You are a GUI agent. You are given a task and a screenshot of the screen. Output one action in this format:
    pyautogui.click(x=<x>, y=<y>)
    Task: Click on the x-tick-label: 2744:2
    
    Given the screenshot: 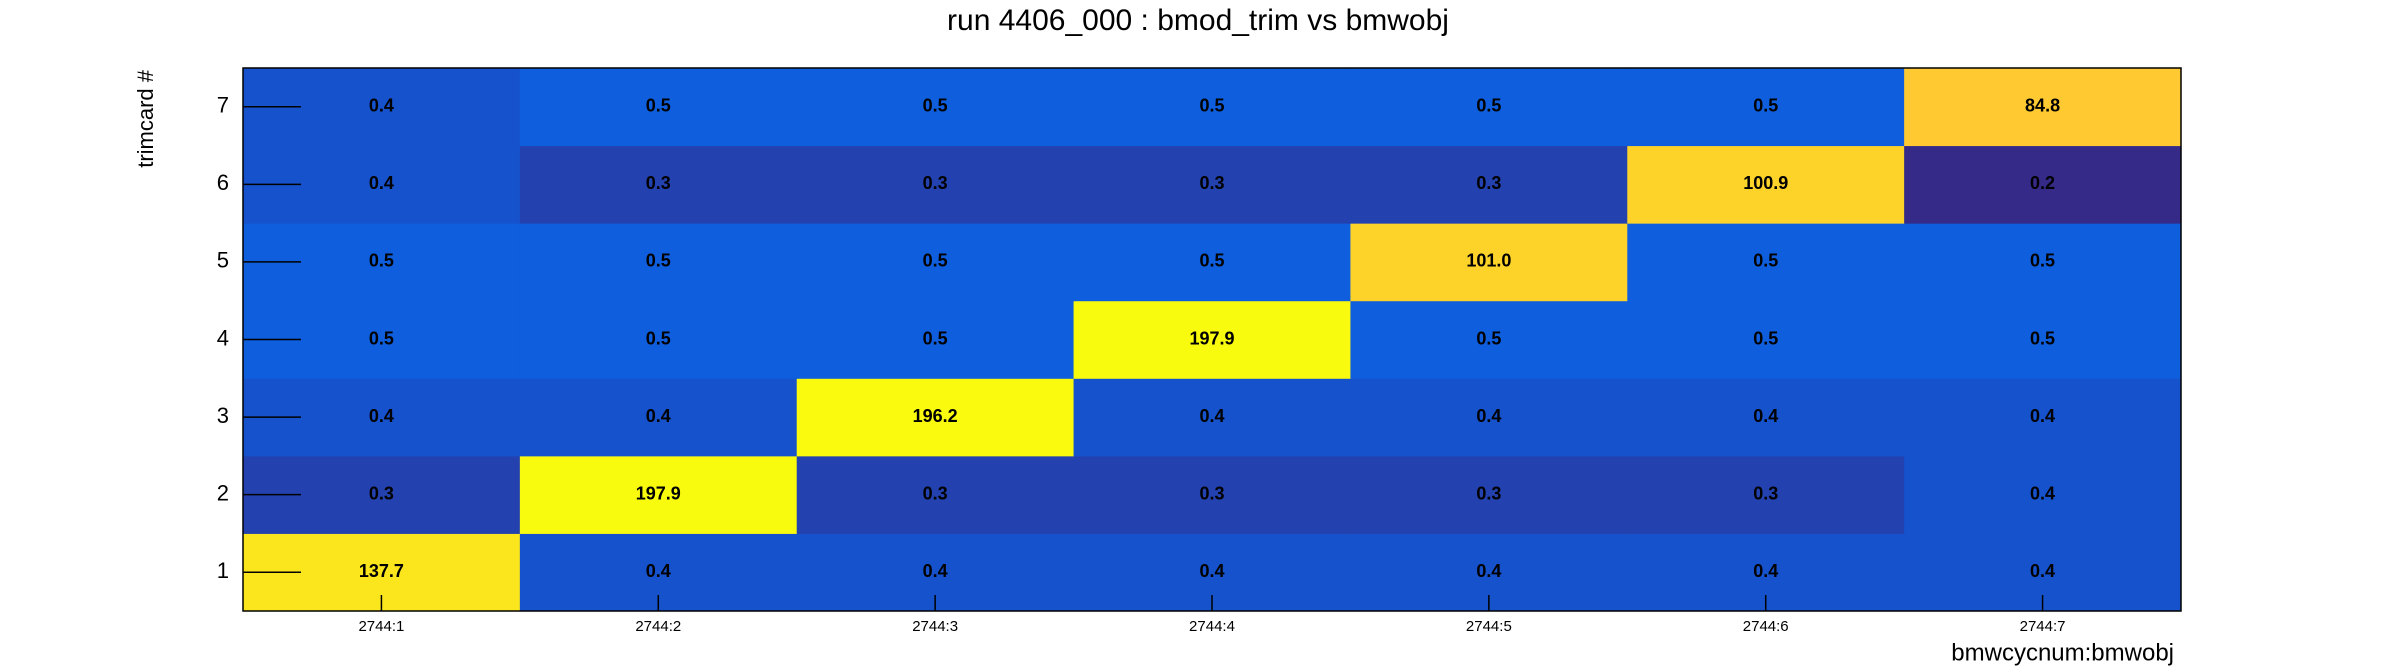 What is the action you would take?
    pyautogui.click(x=658, y=626)
    